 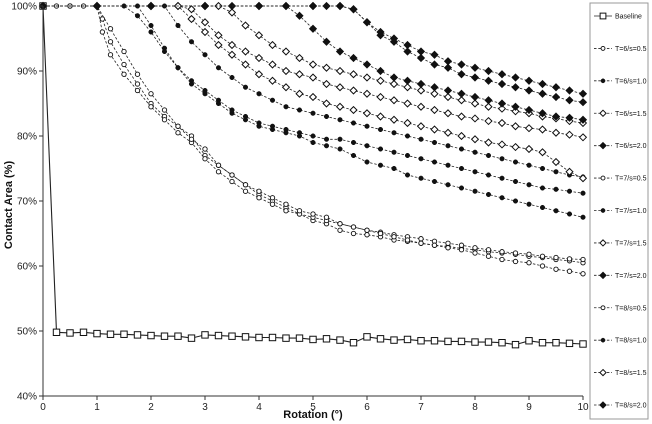 What do you see at coordinates (631, 308) in the screenshot?
I see `legend-label: T=8/s=0.5` at bounding box center [631, 308].